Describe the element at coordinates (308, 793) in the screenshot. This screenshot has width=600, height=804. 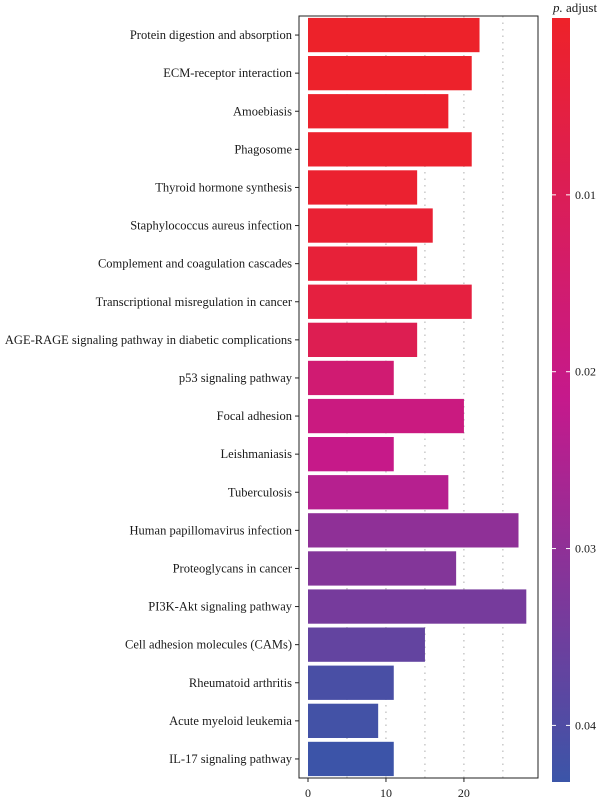
I see `x-tick-label: 0` at that location.